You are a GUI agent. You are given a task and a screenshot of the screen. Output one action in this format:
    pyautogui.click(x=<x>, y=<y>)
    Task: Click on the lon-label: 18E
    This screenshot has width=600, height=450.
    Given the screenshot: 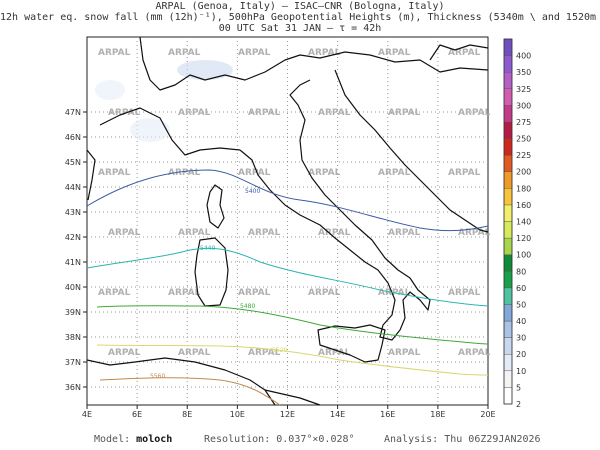 What is the action you would take?
    pyautogui.click(x=437, y=414)
    